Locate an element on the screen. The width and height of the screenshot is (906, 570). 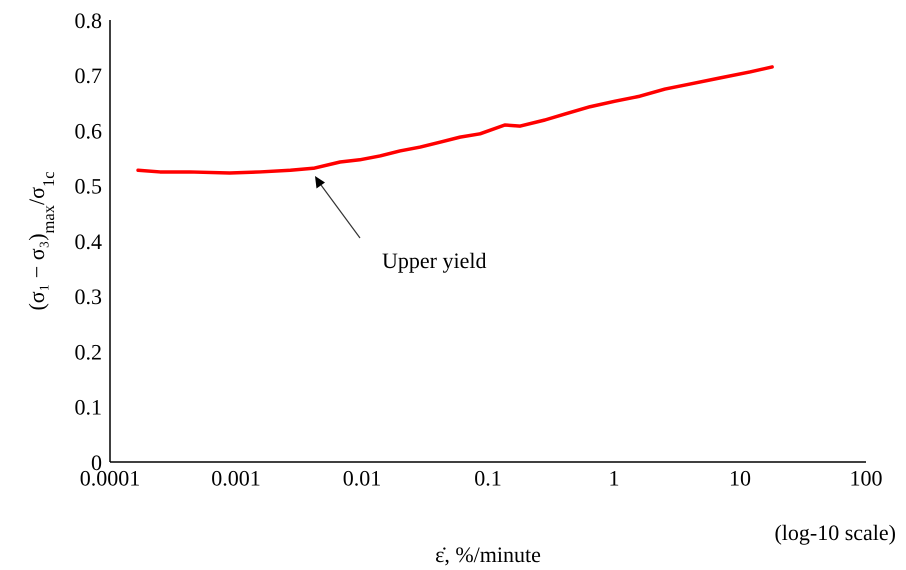
x-tick-label: 0.01 is located at coordinates (362, 478).